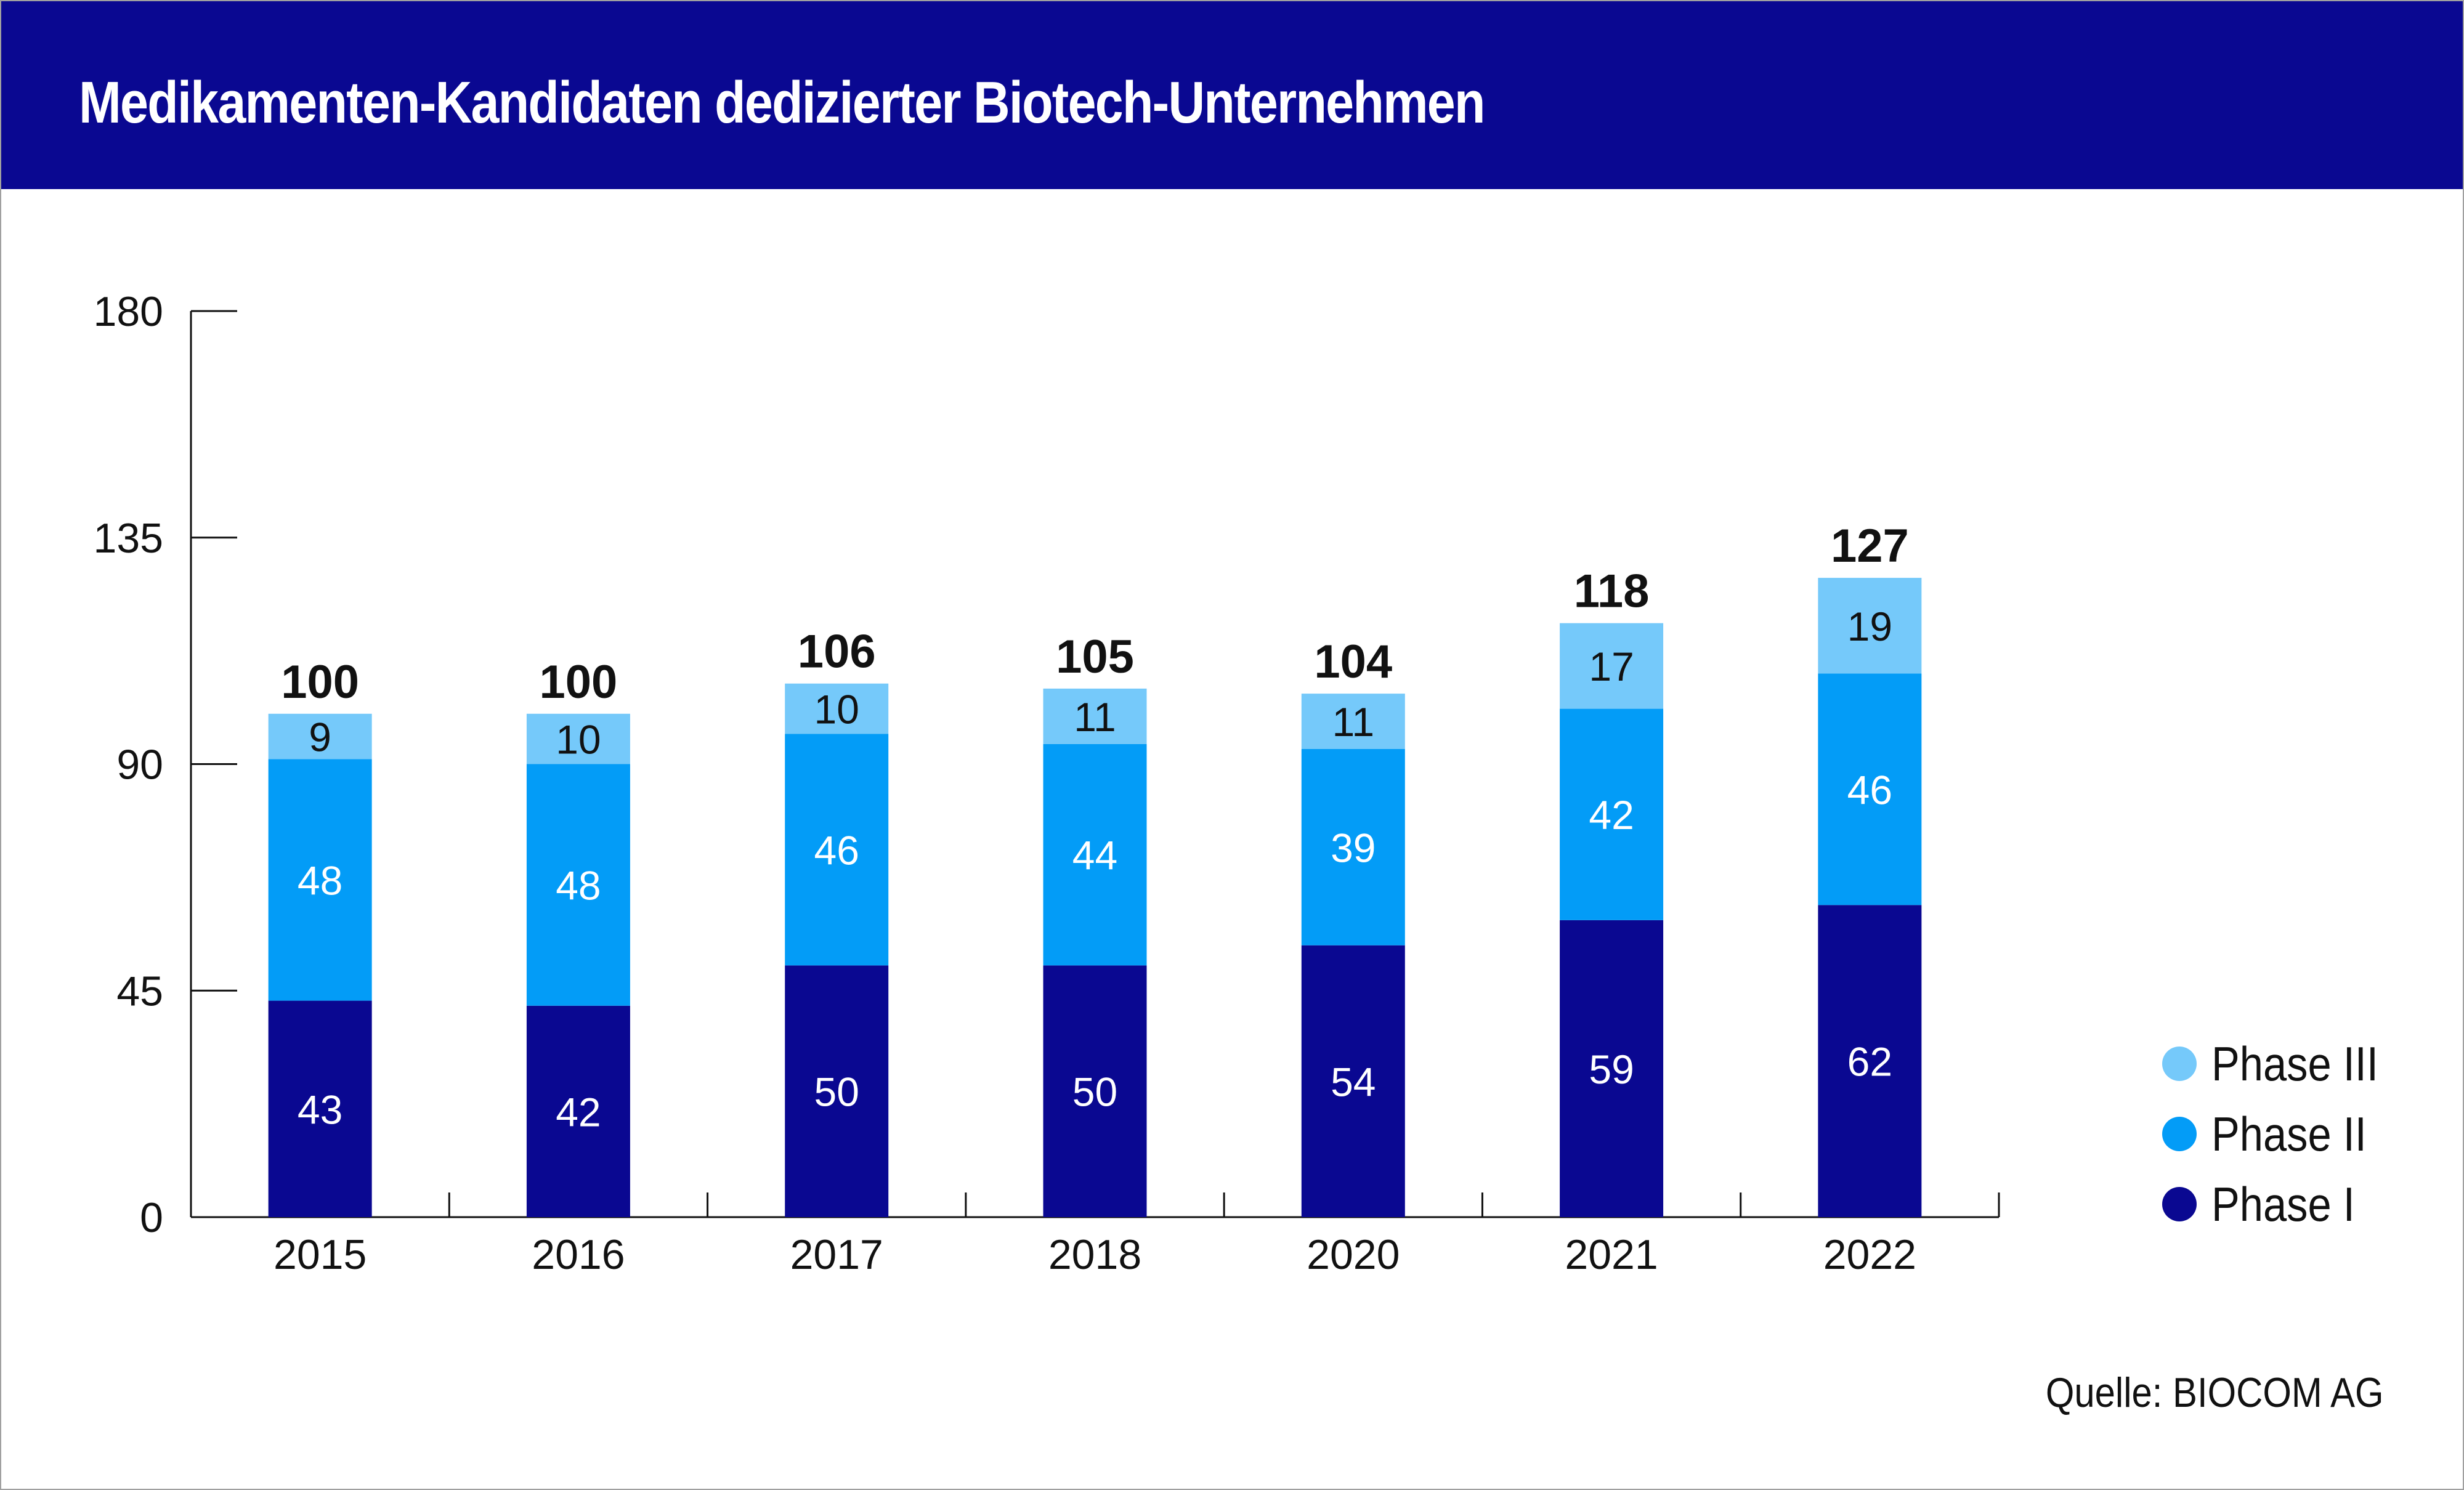 Image resolution: width=2464 pixels, height=1490 pixels. What do you see at coordinates (1353, 1254) in the screenshot?
I see `x-tick-label: 2020` at bounding box center [1353, 1254].